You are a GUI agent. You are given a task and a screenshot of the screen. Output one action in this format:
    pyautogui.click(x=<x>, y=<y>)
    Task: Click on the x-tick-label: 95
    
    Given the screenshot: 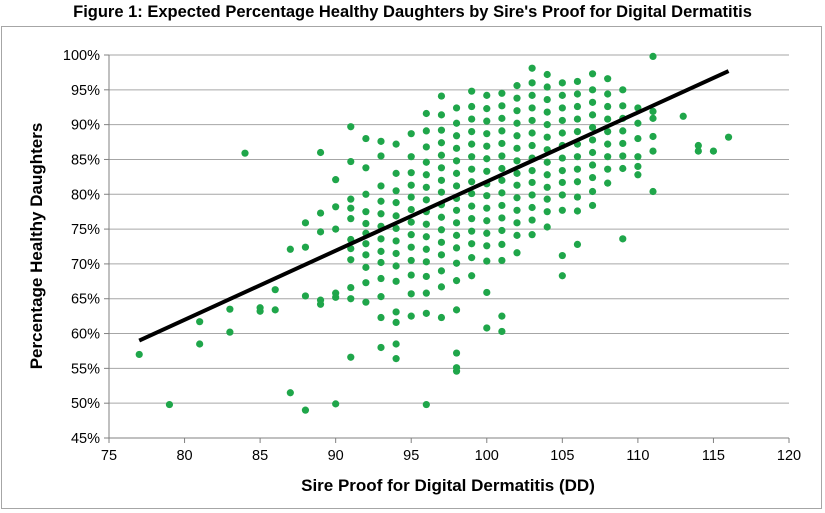 What is the action you would take?
    pyautogui.click(x=411, y=456)
    